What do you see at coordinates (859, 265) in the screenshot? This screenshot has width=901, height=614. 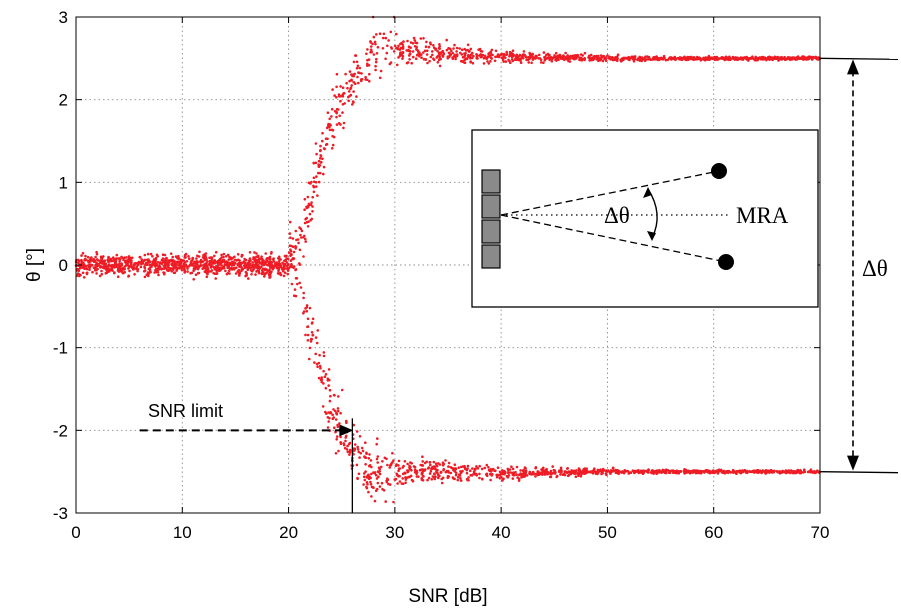 I see `delta-theta-annotation: Δθ` at bounding box center [859, 265].